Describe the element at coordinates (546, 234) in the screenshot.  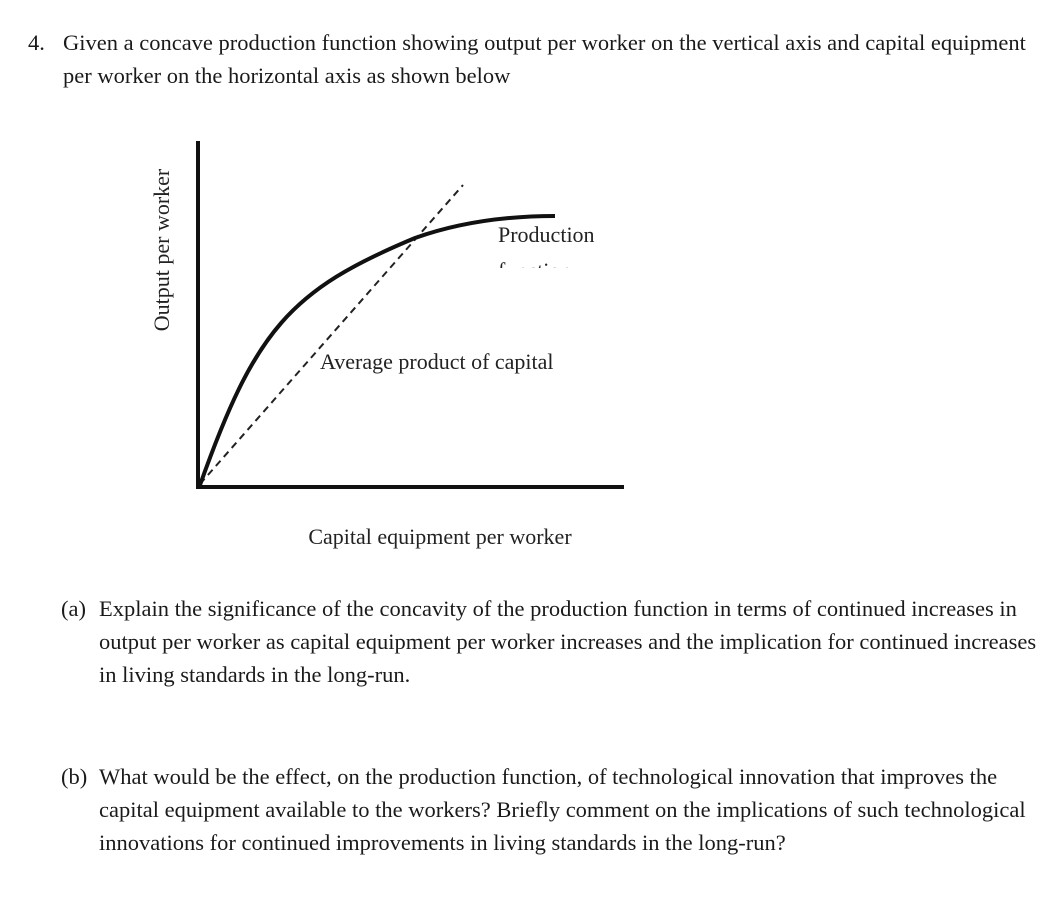
I see `production-function-label-line1: Production` at that location.